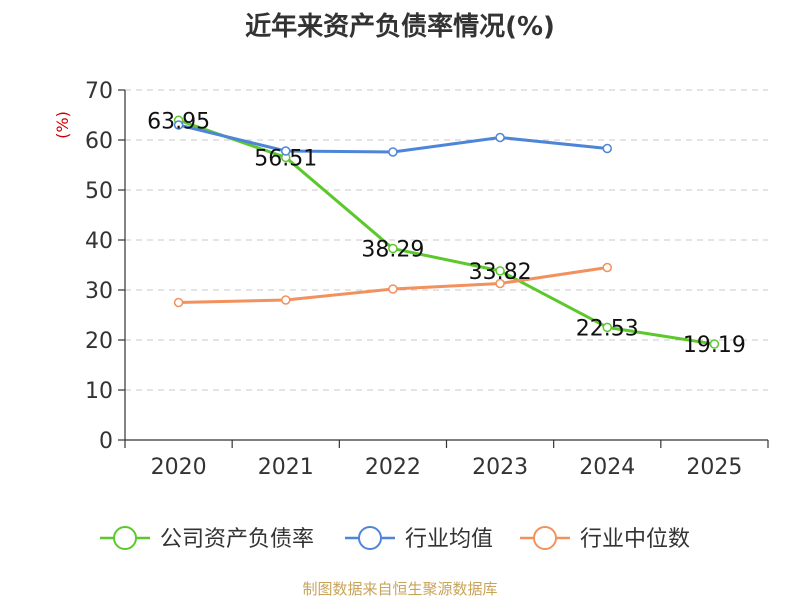 Image resolution: width=800 pixels, height=600 pixels. I want to click on y-tick-label-0: 0, so click(106, 441).